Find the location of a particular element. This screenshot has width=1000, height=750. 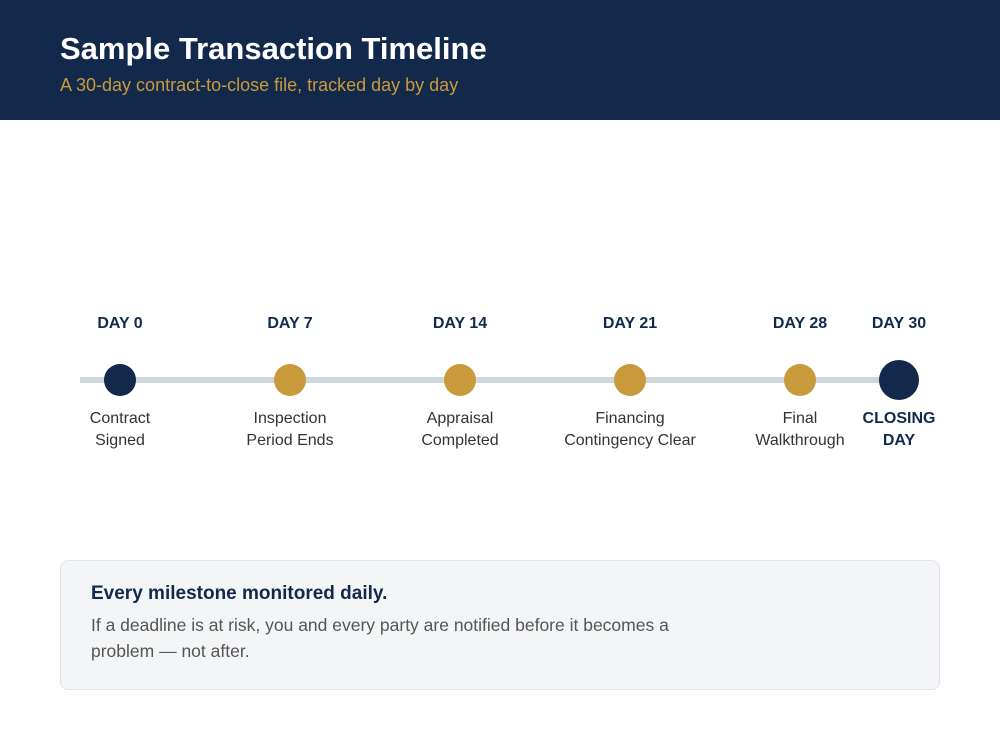

milestone-label: Contingency Clear is located at coordinates (630, 440).